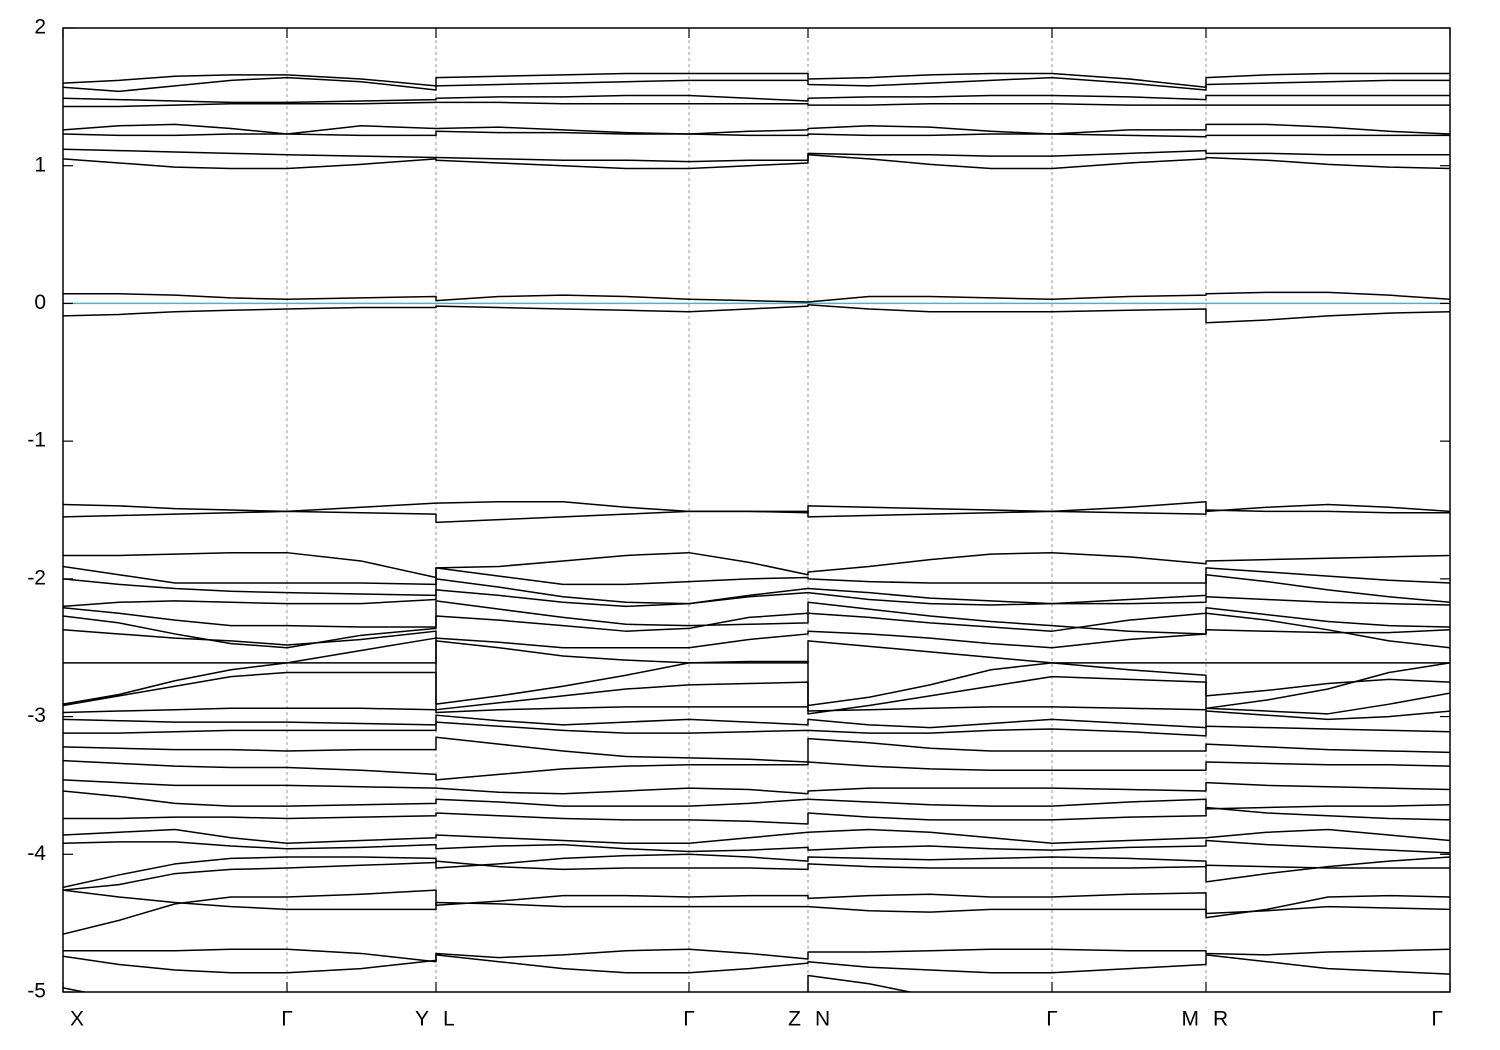 This screenshot has width=1500, height=1050. I want to click on y-tick-label: -4, so click(36, 853).